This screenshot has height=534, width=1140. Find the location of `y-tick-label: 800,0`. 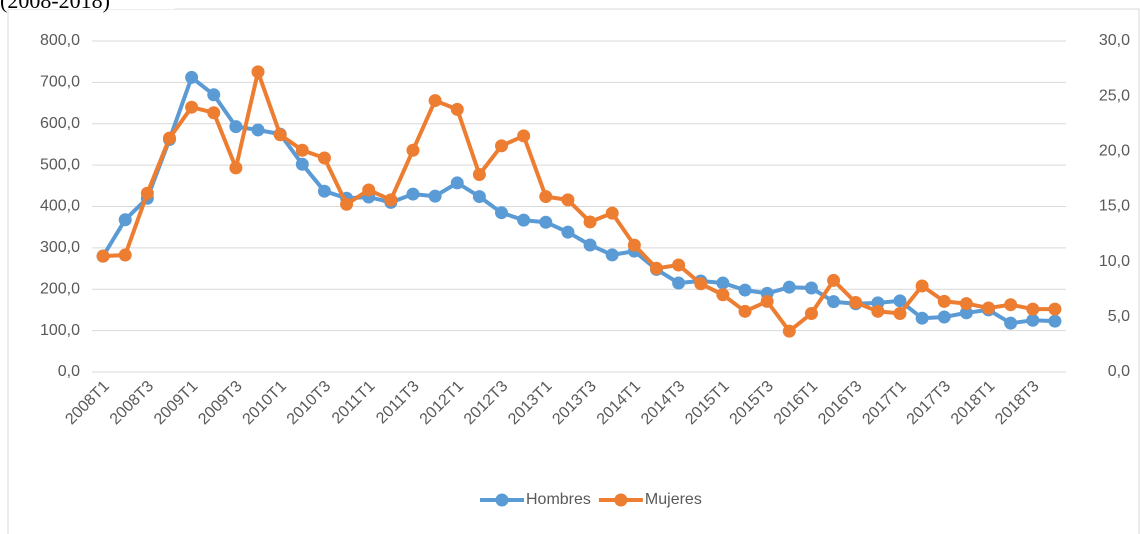

y-tick-label: 800,0 is located at coordinates (60, 40).